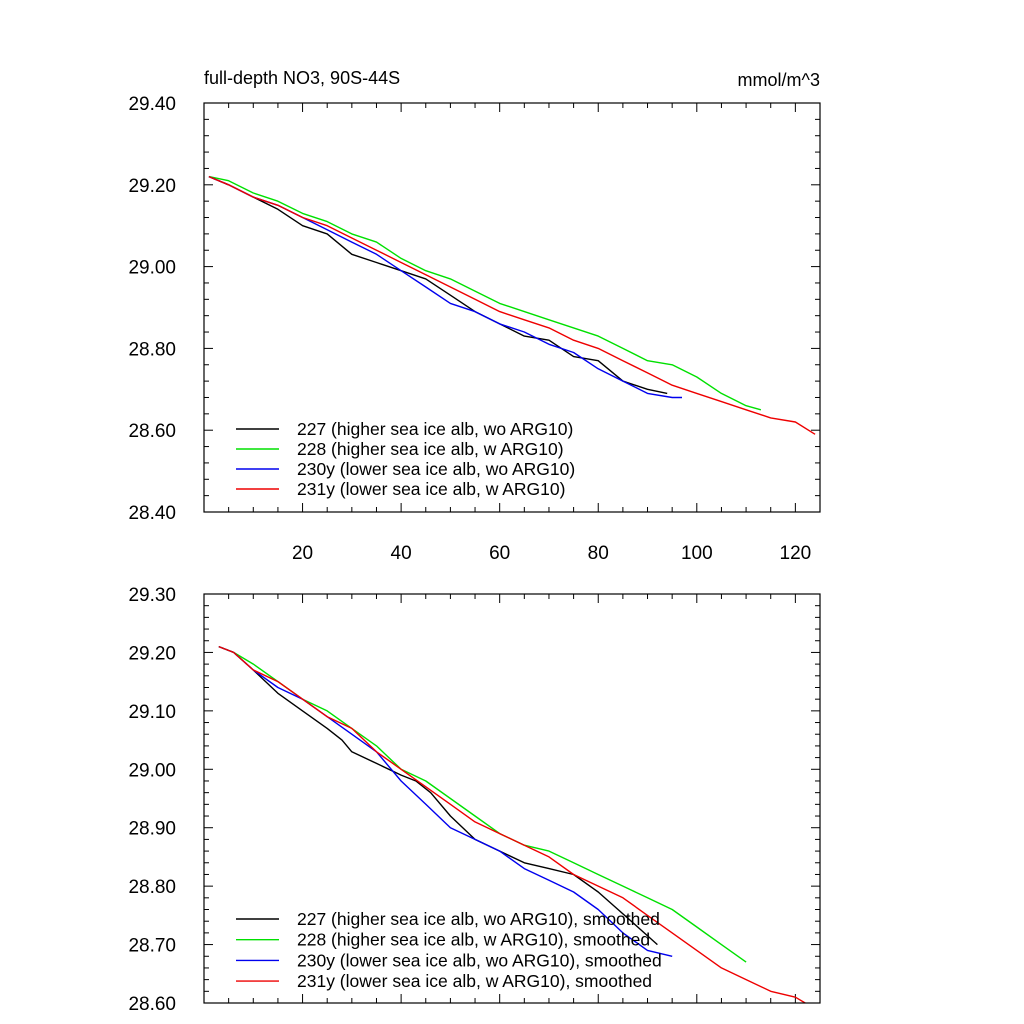 This screenshot has height=1024, width=1024. What do you see at coordinates (302, 78) in the screenshot?
I see `panel-title: full-depth NO3, 90S-44S` at bounding box center [302, 78].